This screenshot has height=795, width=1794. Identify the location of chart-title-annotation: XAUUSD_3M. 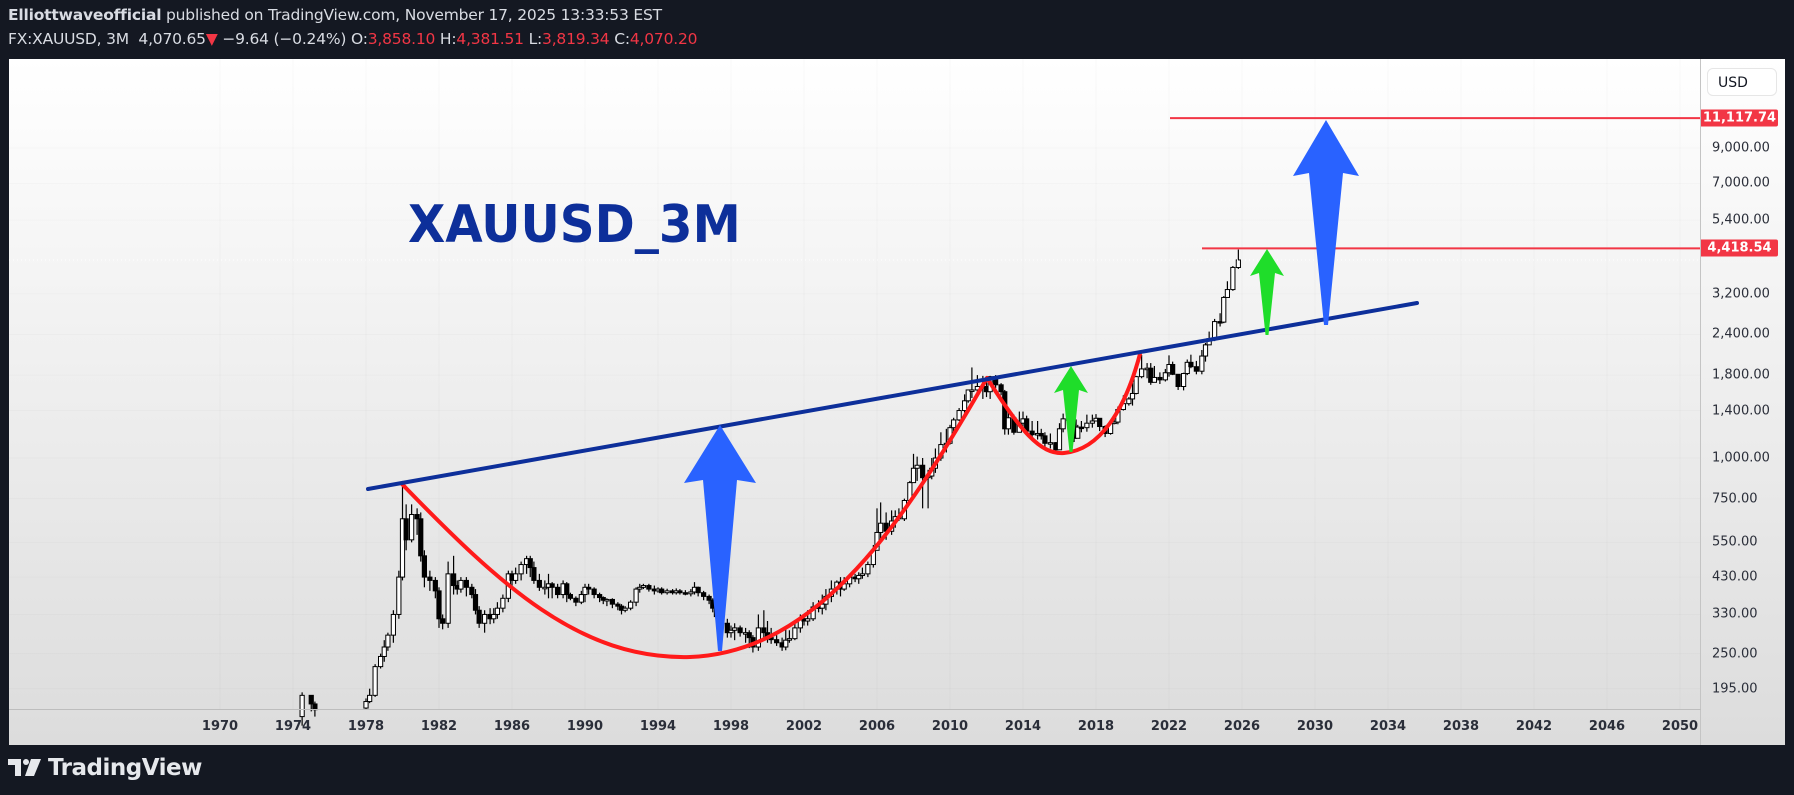
(574, 225).